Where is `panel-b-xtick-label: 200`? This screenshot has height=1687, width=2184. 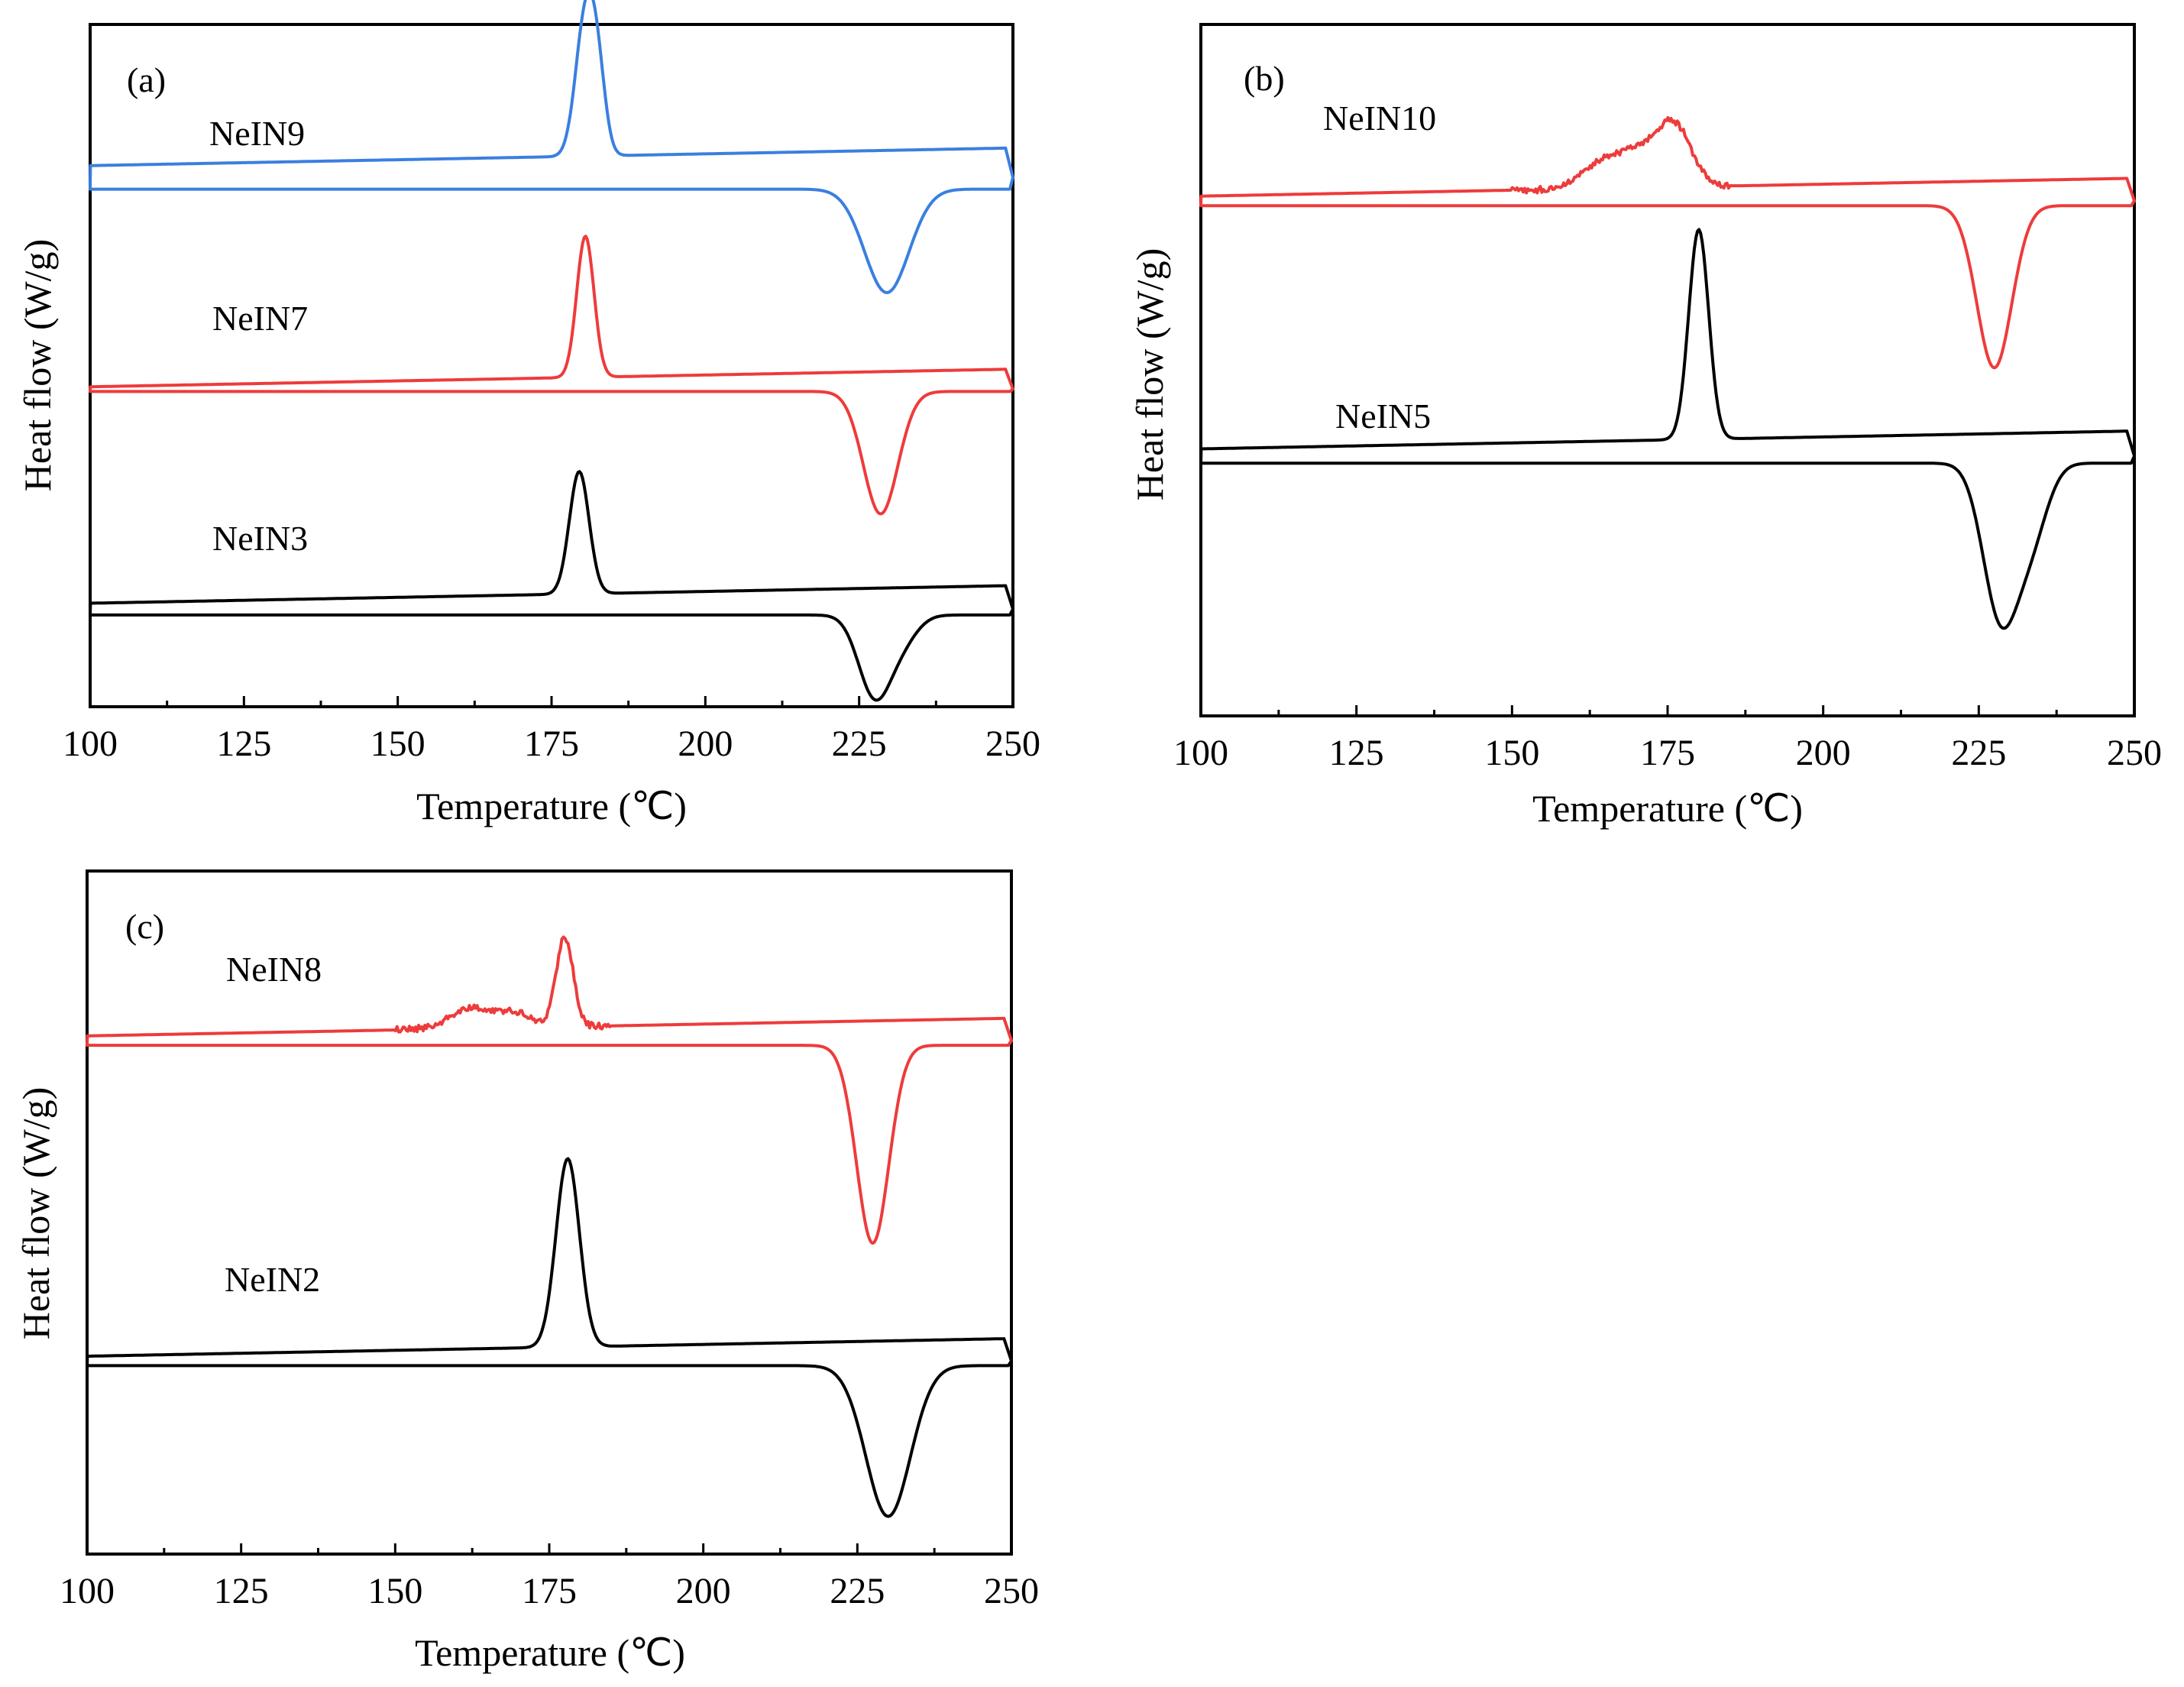
panel-b-xtick-label: 200 is located at coordinates (1824, 753).